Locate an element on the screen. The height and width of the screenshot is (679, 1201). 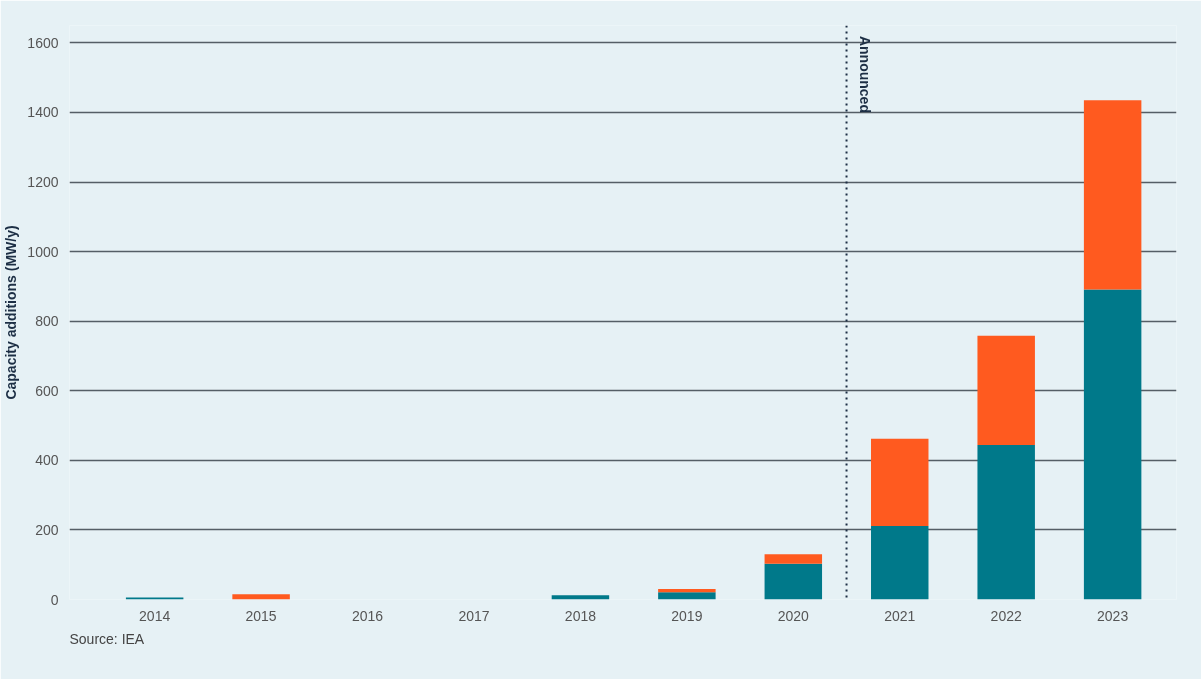
x-tick-label: 2021 is located at coordinates (900, 615).